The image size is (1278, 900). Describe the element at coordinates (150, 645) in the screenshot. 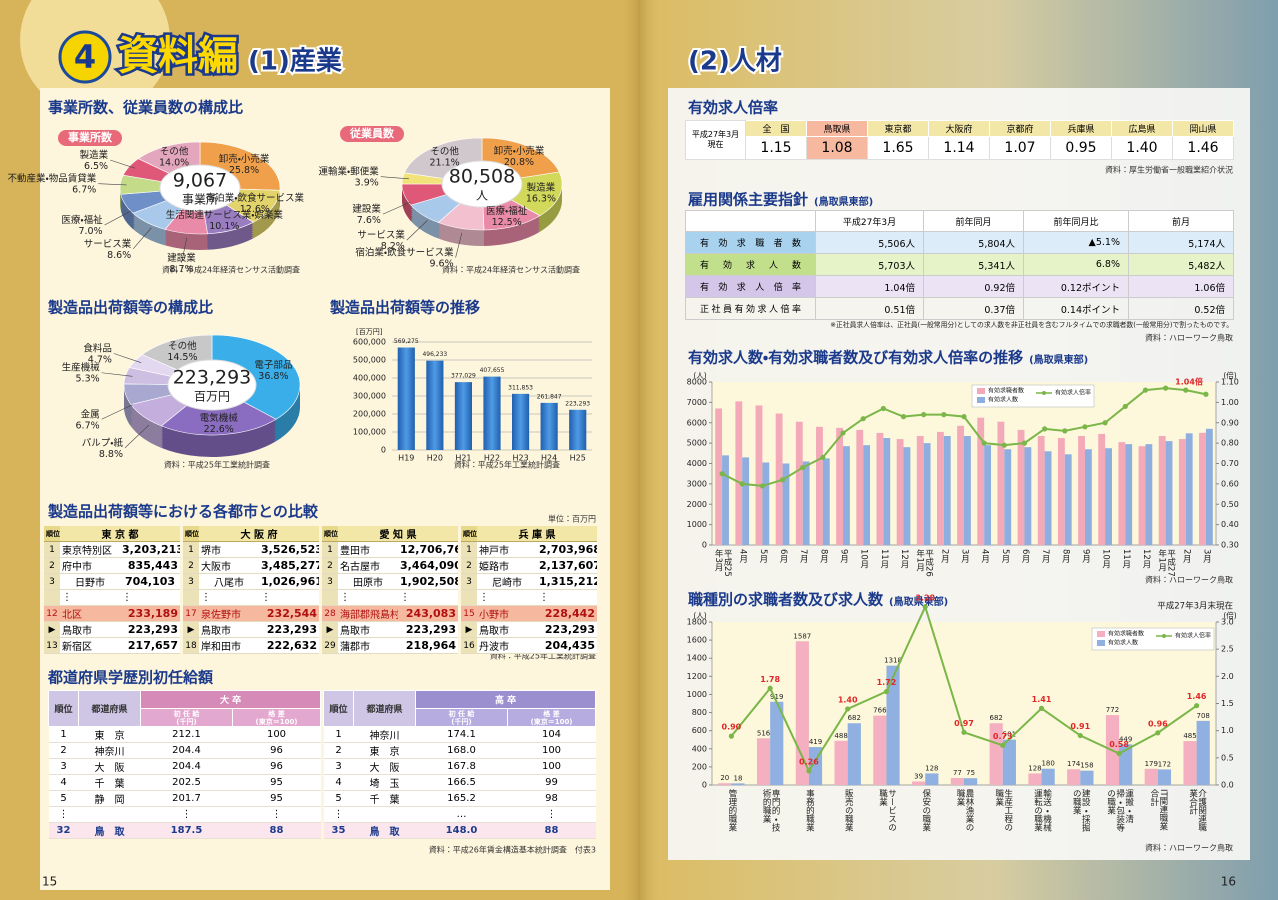

I see `value-cell: 217,657` at that location.